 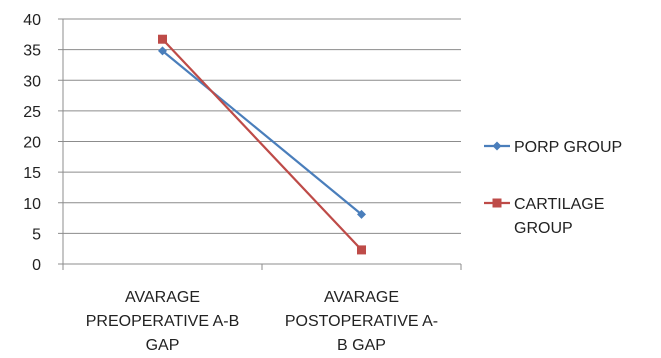 I want to click on y-tick-labels: 0 5 10 15 20 25 30 35 40, so click(x=32, y=143).